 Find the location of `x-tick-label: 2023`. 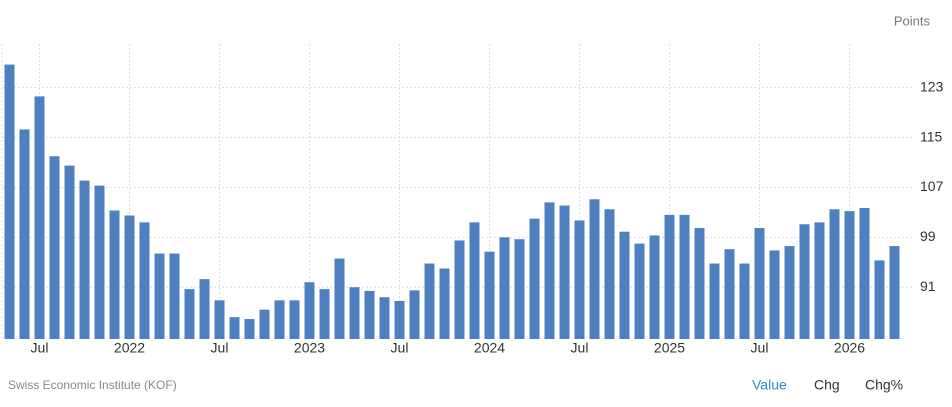

x-tick-label: 2023 is located at coordinates (309, 348).